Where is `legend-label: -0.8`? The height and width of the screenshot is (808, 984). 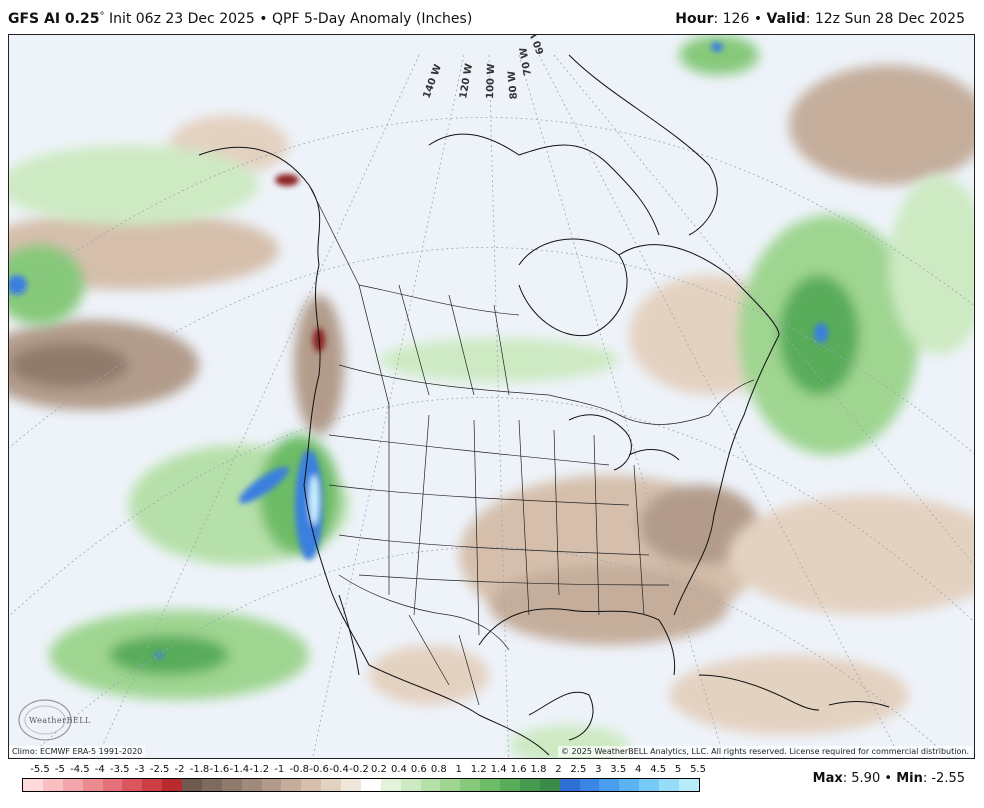
legend-label: -0.8 is located at coordinates (299, 769).